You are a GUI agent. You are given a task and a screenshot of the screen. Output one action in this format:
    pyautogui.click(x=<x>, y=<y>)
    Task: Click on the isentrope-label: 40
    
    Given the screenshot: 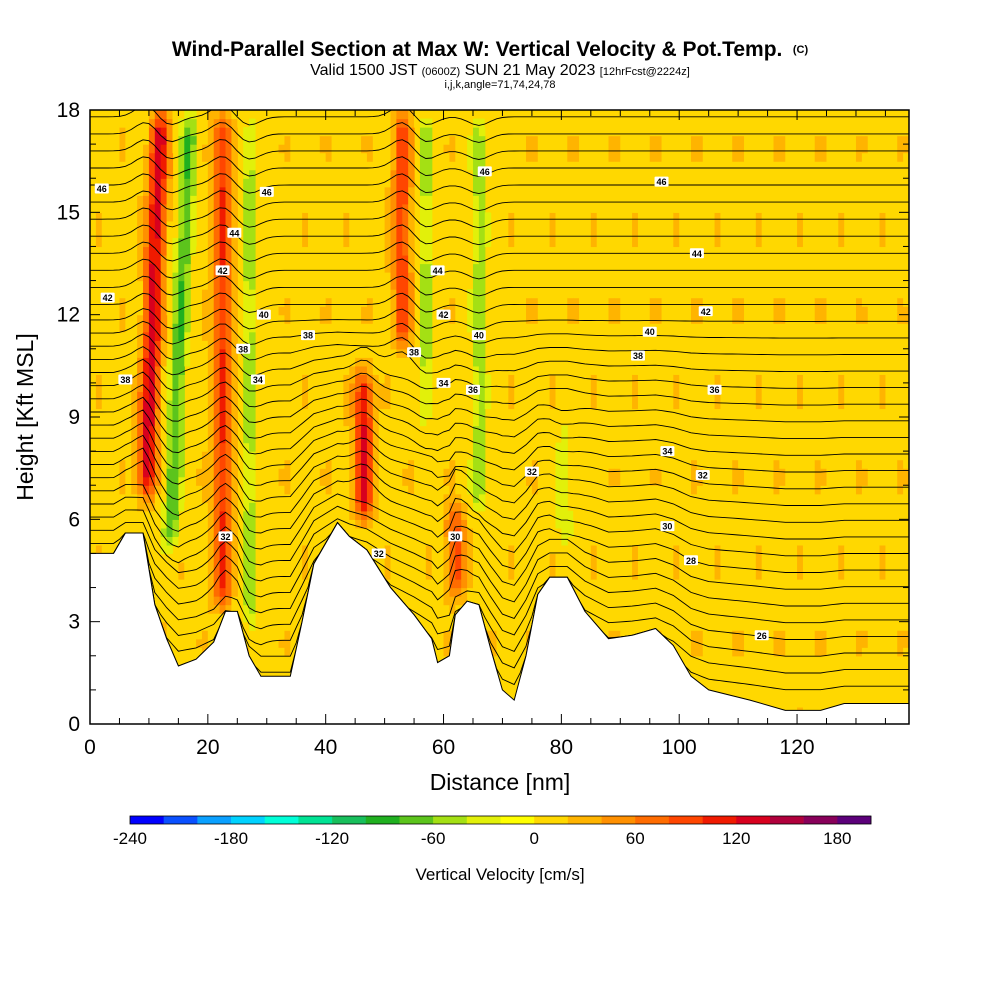 What is the action you would take?
    pyautogui.click(x=263, y=314)
    